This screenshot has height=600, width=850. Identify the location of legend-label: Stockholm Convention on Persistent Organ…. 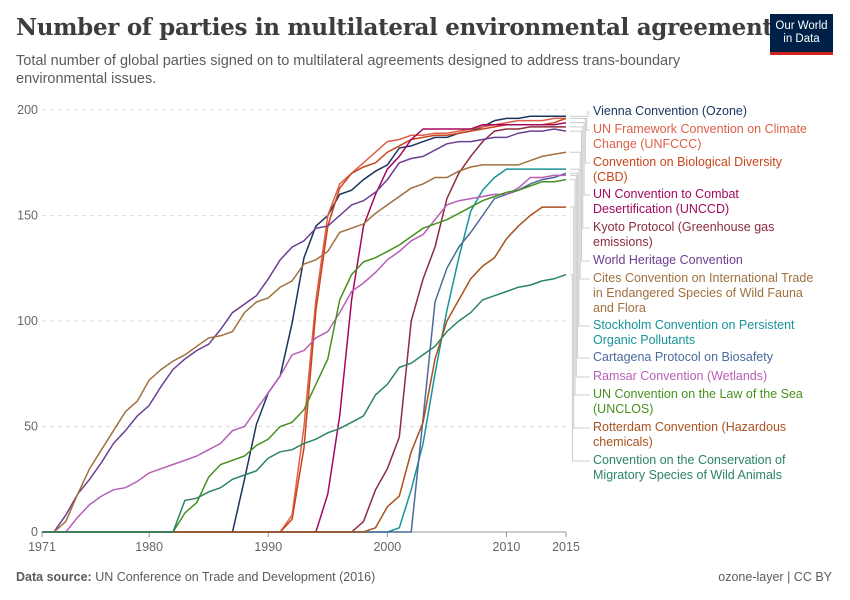
(694, 332).